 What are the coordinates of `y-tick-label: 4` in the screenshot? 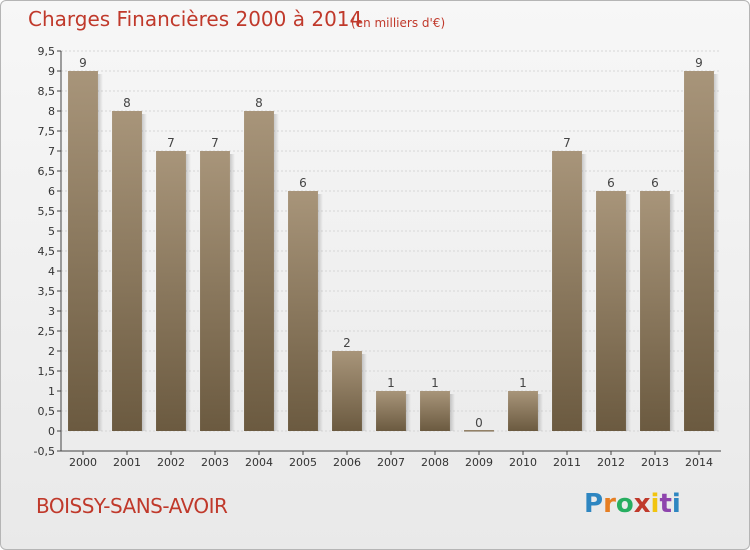 It's located at (51, 271).